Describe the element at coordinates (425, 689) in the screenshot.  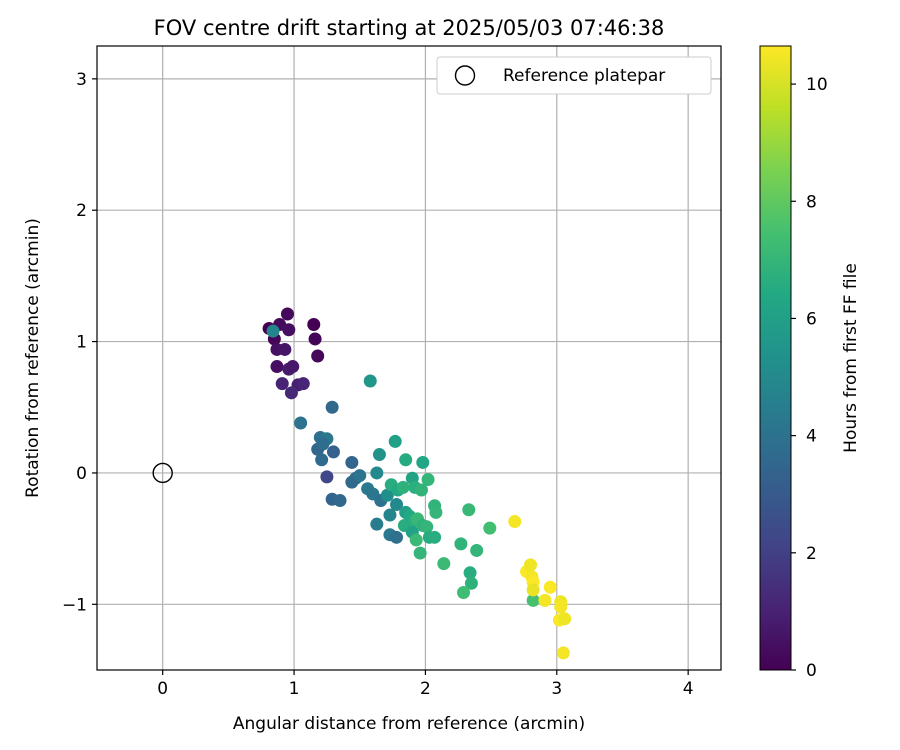
I see `x-tick-label: 2` at that location.